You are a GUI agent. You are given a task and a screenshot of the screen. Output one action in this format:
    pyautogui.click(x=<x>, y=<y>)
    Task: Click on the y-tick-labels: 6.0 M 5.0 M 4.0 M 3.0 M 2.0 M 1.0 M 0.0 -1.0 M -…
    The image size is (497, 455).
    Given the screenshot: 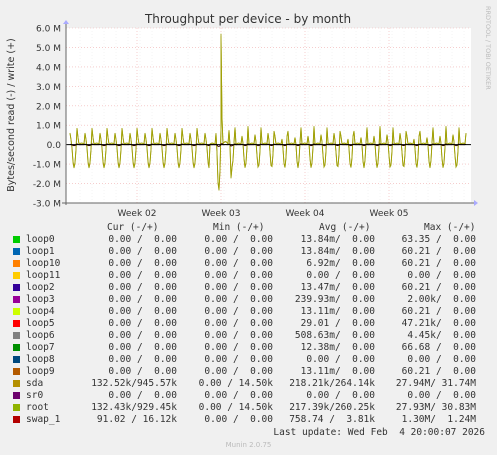 What is the action you would take?
    pyautogui.click(x=47, y=117)
    